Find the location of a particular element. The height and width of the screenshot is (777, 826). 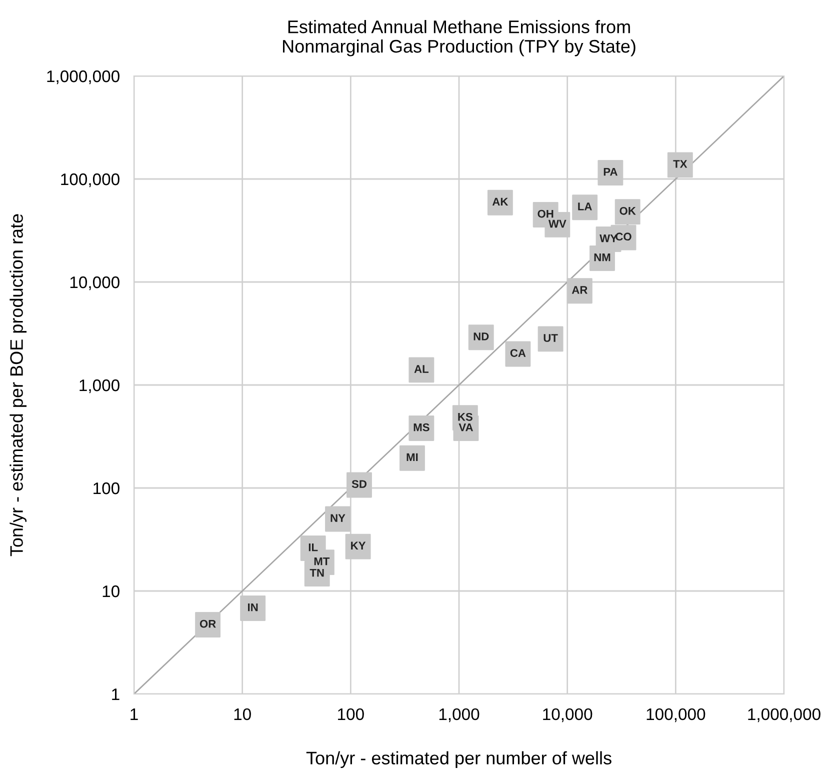

annotation: IL is located at coordinates (313, 547).